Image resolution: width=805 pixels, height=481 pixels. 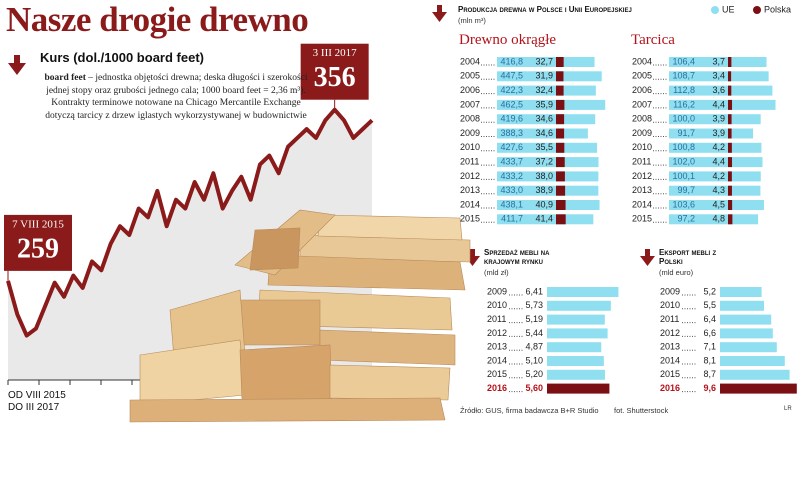 What do you see at coordinates (511, 76) in the screenshot?
I see `data-label: 447,5` at bounding box center [511, 76].